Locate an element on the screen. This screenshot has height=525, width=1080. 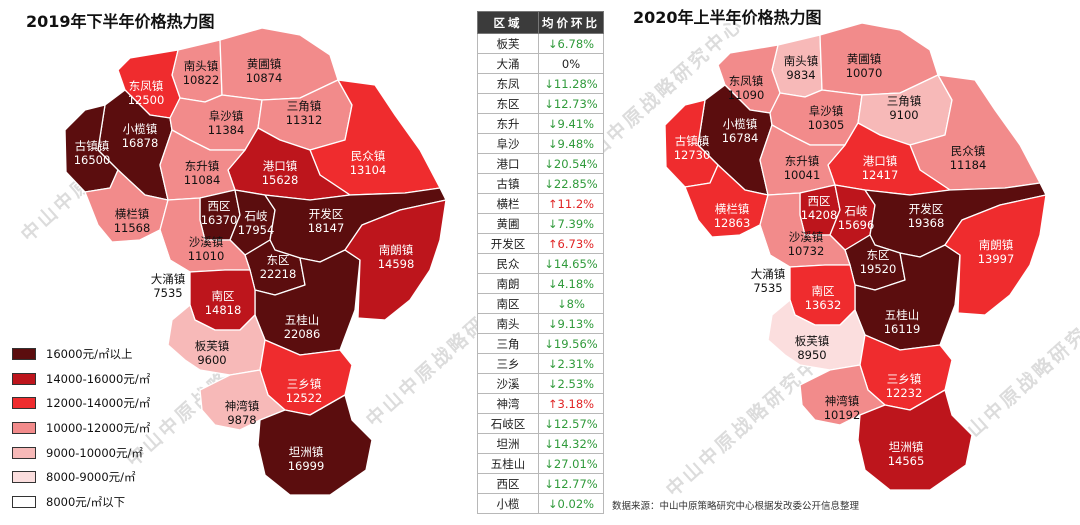
price-change-cell: ↓22.85% is located at coordinates (571, 183).